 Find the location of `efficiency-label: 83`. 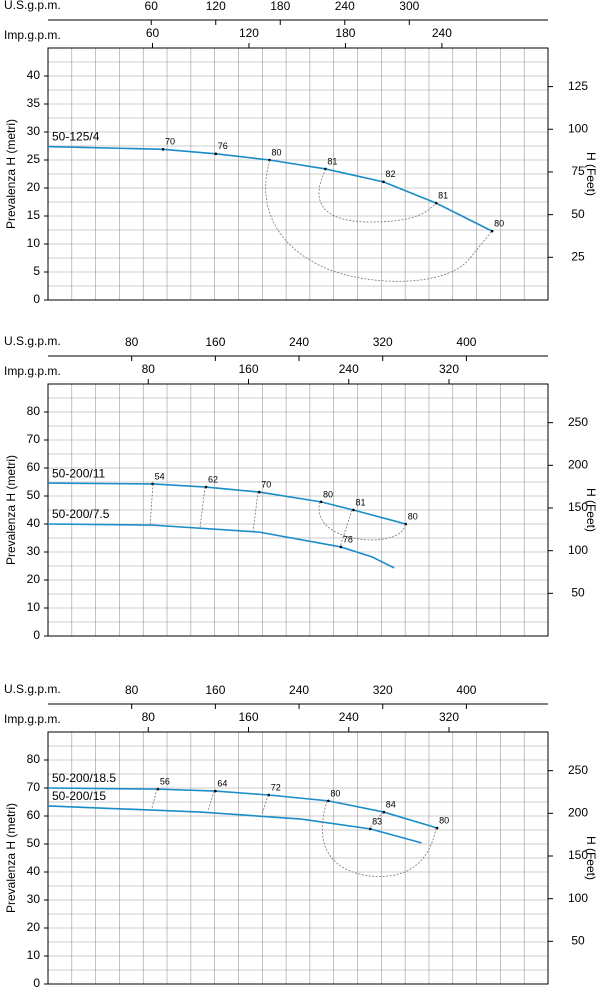

efficiency-label: 83 is located at coordinates (377, 821).